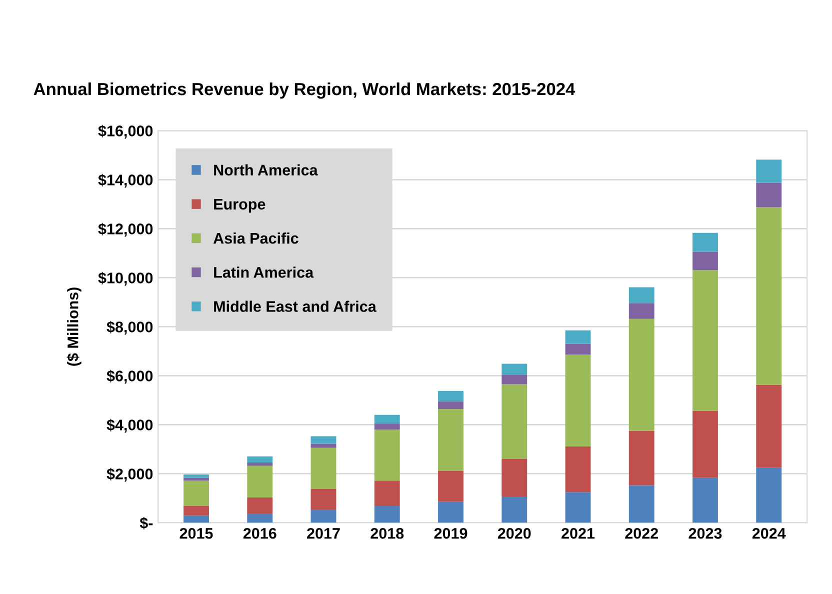 The image size is (832, 594). What do you see at coordinates (74, 327) in the screenshot?
I see `y-axis-title: ($ Millions)` at bounding box center [74, 327].